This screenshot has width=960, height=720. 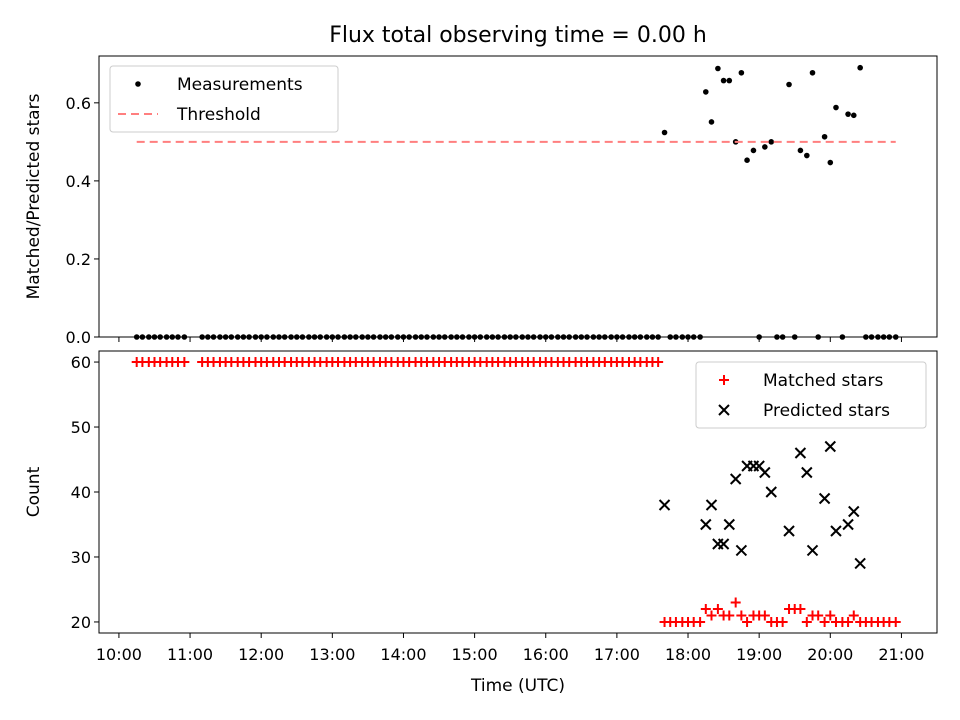 What do you see at coordinates (724, 410) in the screenshot?
I see `legend-predicted-swatch` at bounding box center [724, 410].